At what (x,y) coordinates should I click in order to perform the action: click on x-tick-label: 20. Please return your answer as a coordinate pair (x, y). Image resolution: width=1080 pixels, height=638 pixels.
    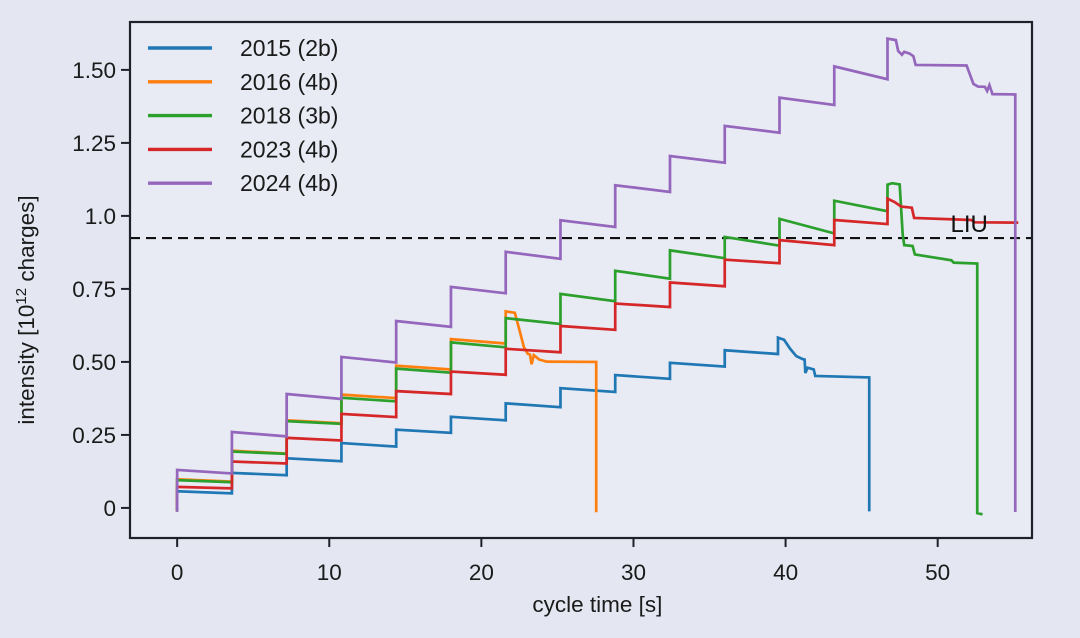
    Looking at the image, I should click on (481, 572).